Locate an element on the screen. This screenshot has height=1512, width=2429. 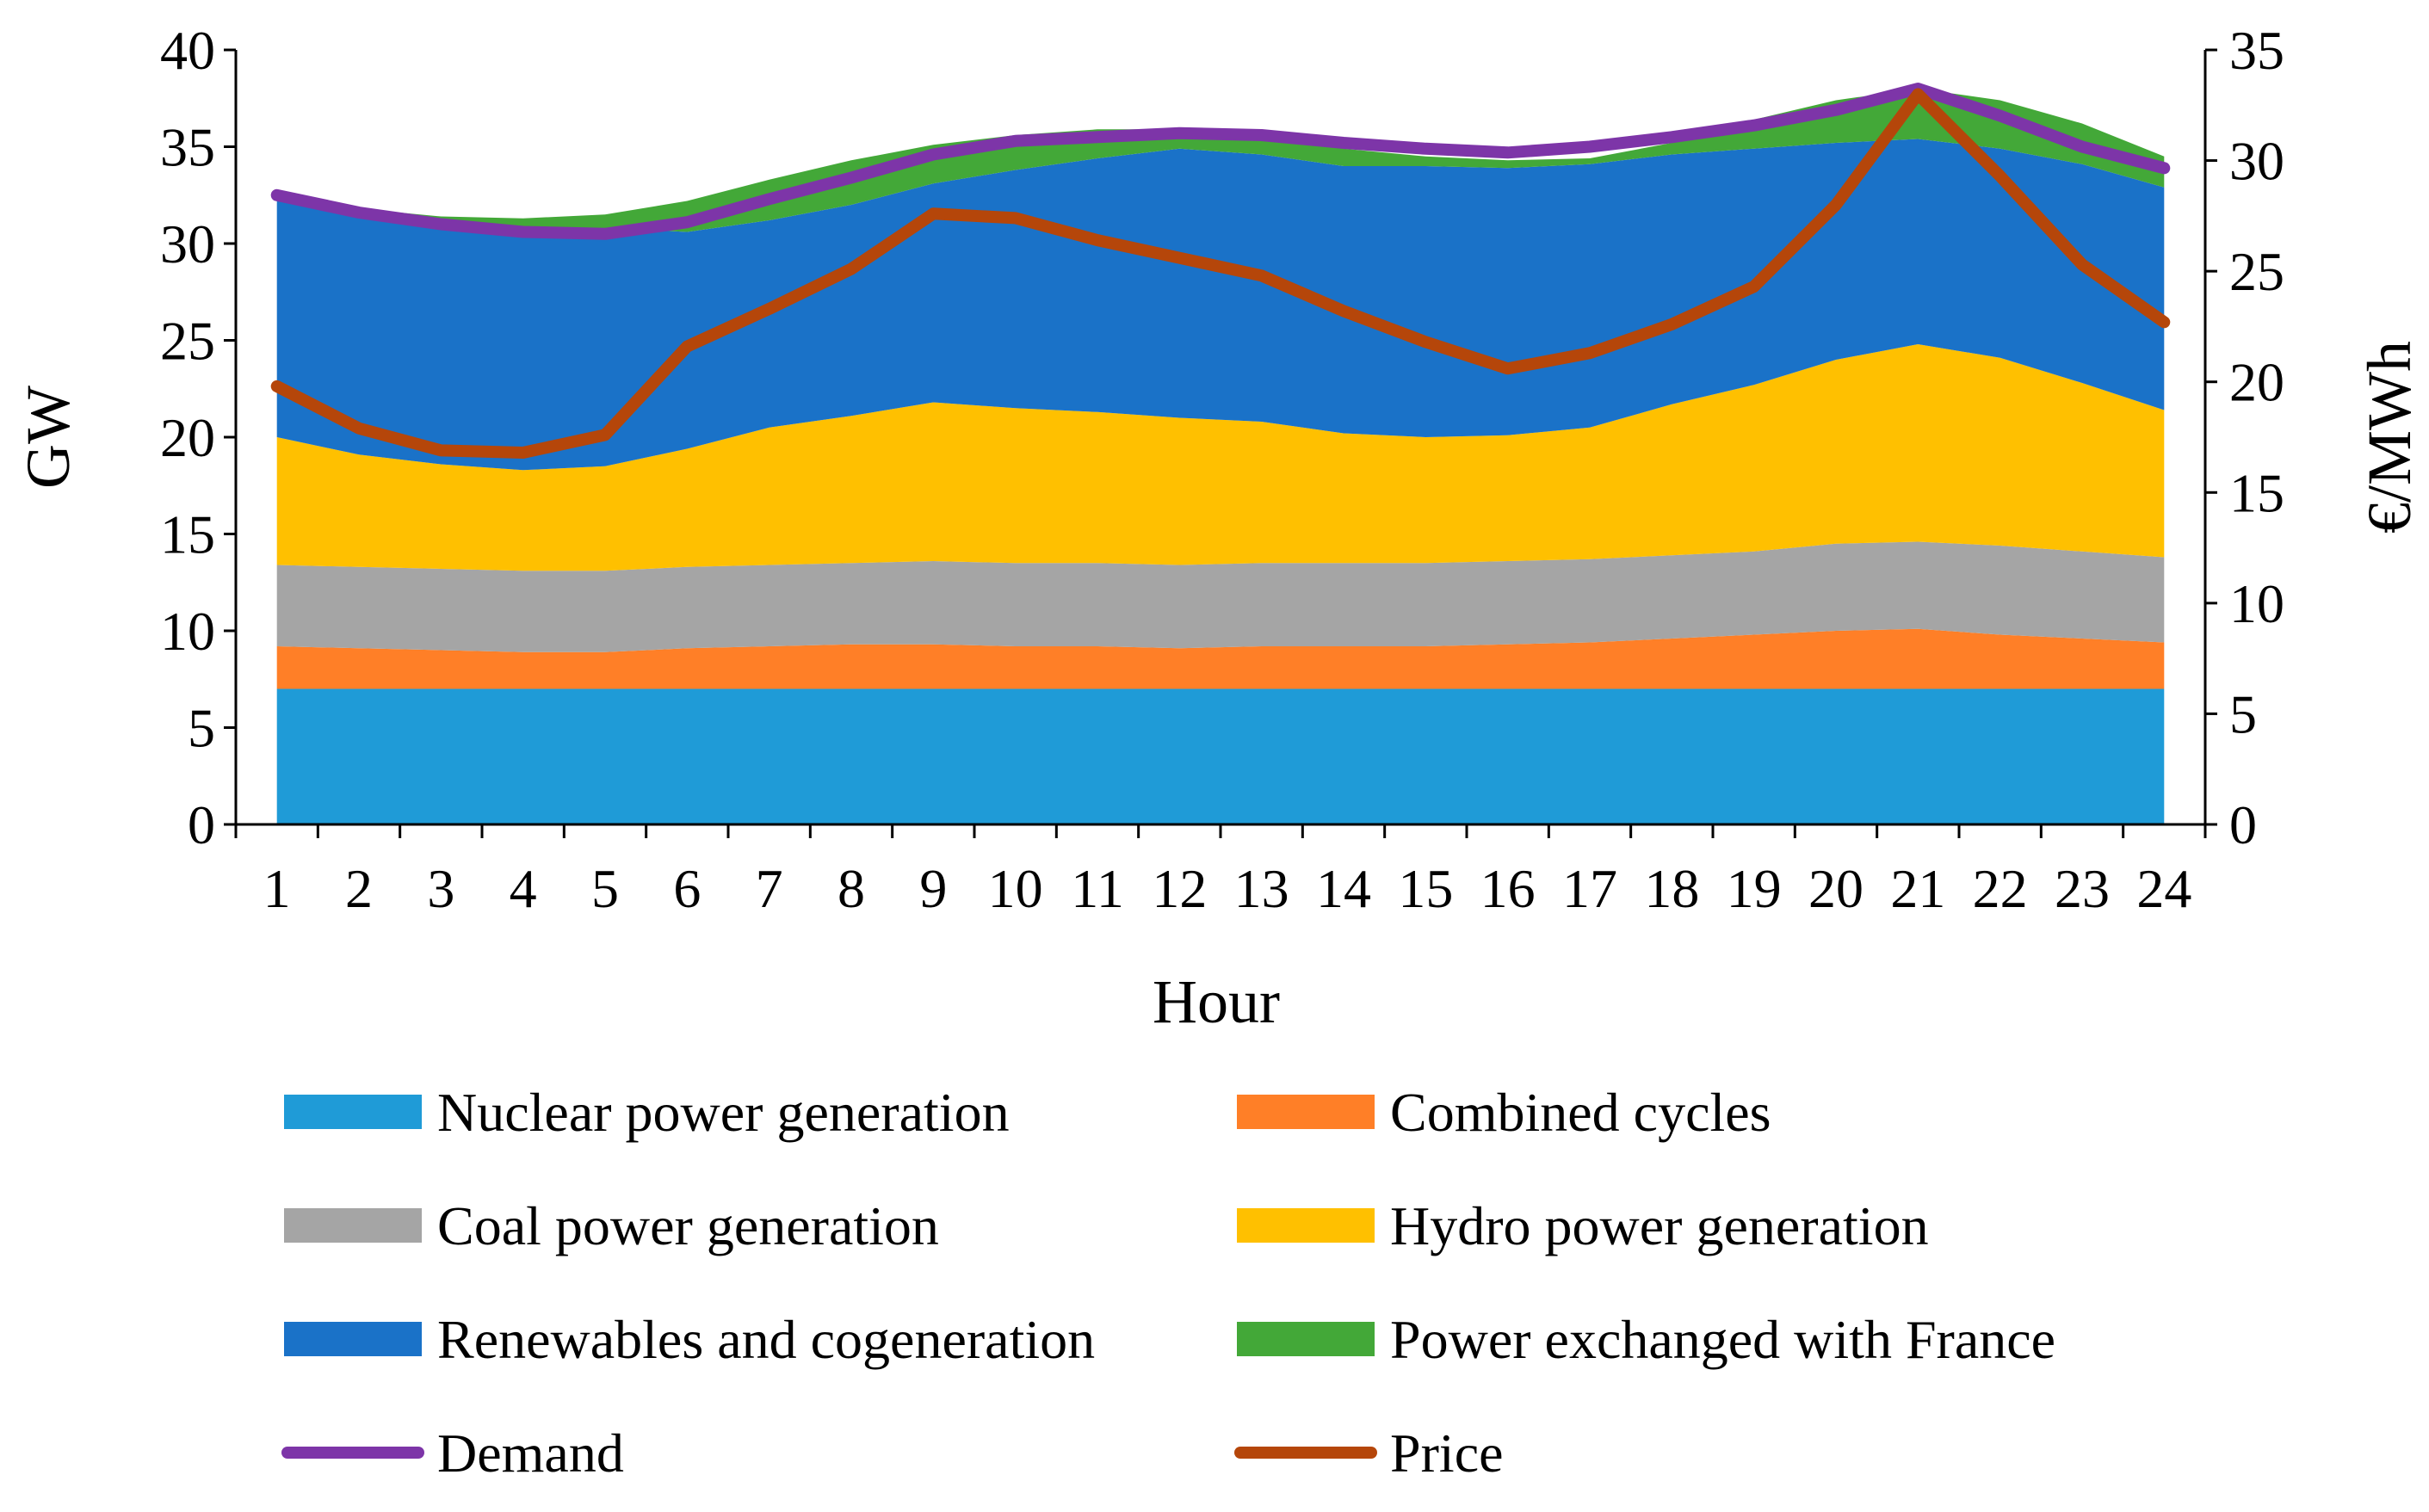
x-tick-label: 17 is located at coordinates (1589, 888).